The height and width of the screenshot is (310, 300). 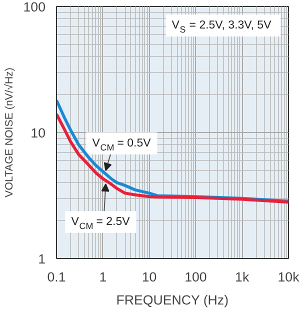 I want to click on x-tick-label: 100, so click(x=195, y=277).